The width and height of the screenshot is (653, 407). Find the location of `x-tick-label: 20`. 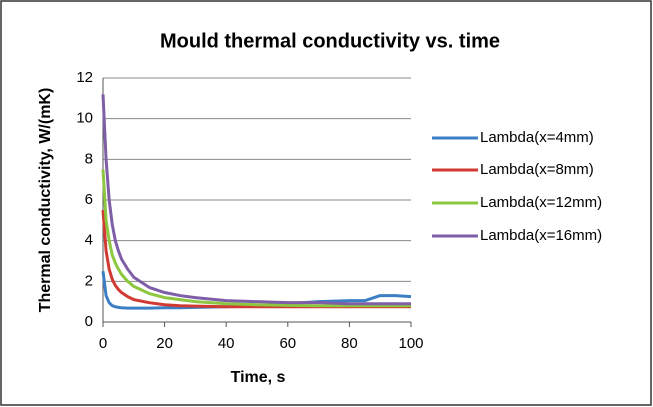

x-tick-label: 20 is located at coordinates (164, 343).